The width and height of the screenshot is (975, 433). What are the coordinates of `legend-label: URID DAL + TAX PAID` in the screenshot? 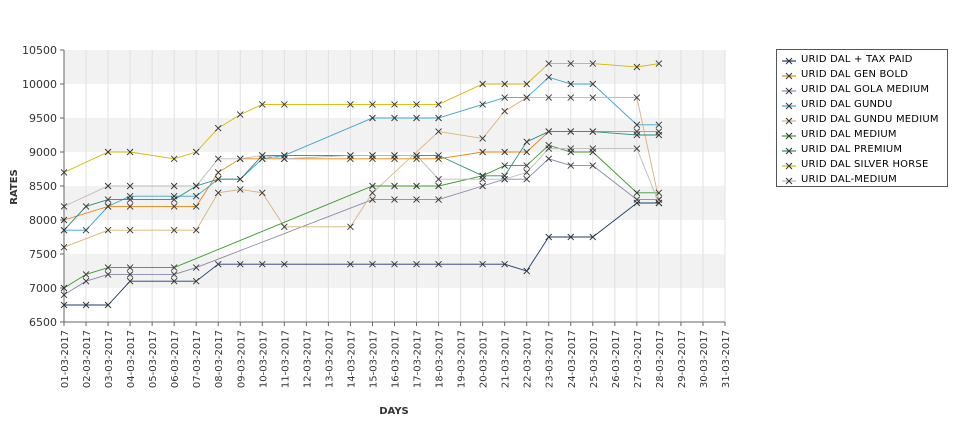 It's located at (857, 59).